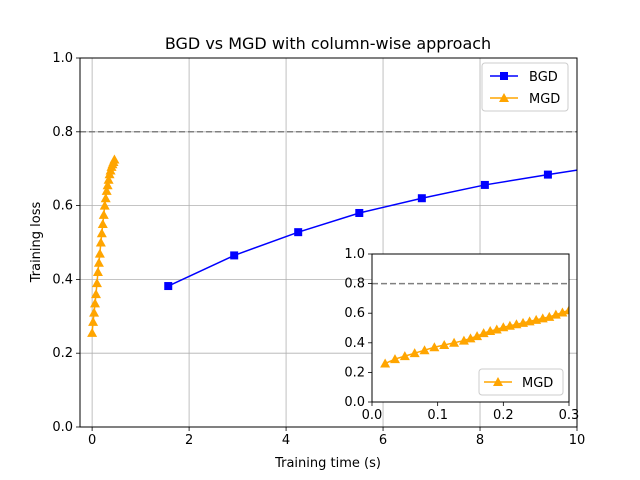 The width and height of the screenshot is (640, 480). I want to click on x-axis-label: Training time (s), so click(327, 463).